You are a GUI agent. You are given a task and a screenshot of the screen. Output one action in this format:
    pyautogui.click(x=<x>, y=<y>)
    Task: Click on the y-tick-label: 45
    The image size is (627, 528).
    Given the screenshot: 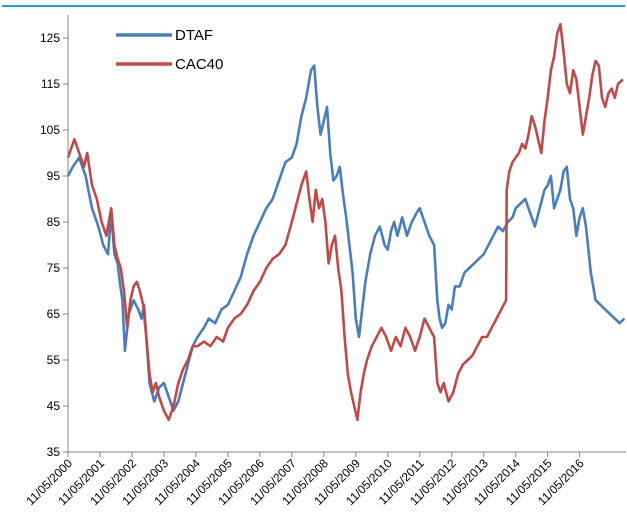 What is the action you would take?
    pyautogui.click(x=54, y=406)
    